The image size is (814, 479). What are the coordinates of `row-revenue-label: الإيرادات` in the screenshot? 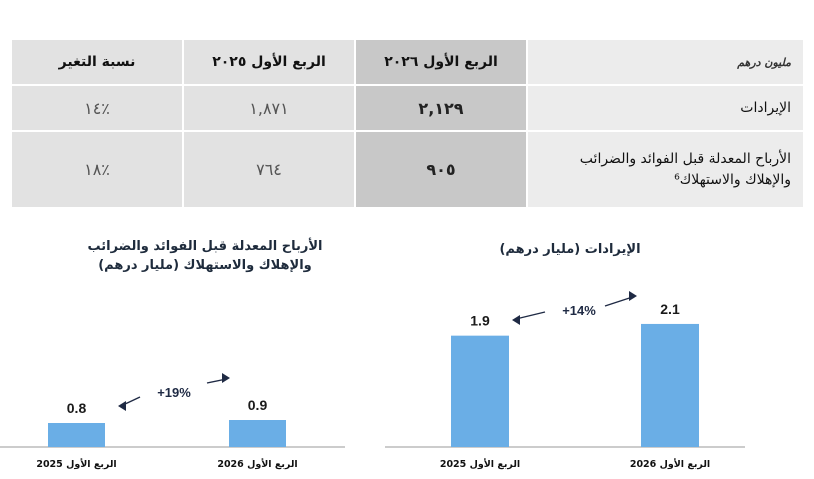 It's located at (665, 108).